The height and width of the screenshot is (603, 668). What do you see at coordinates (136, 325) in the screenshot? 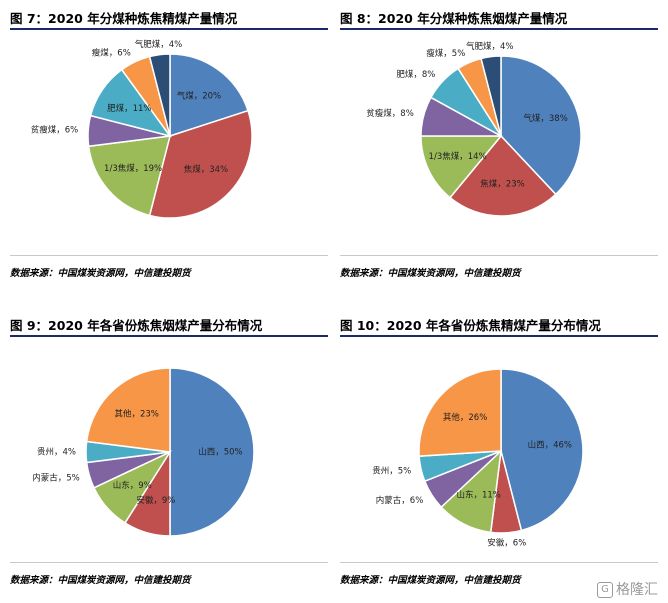
I see `chart-title: 图 9：2020 年各省份炼焦烟煤产量分布情况` at bounding box center [136, 325].